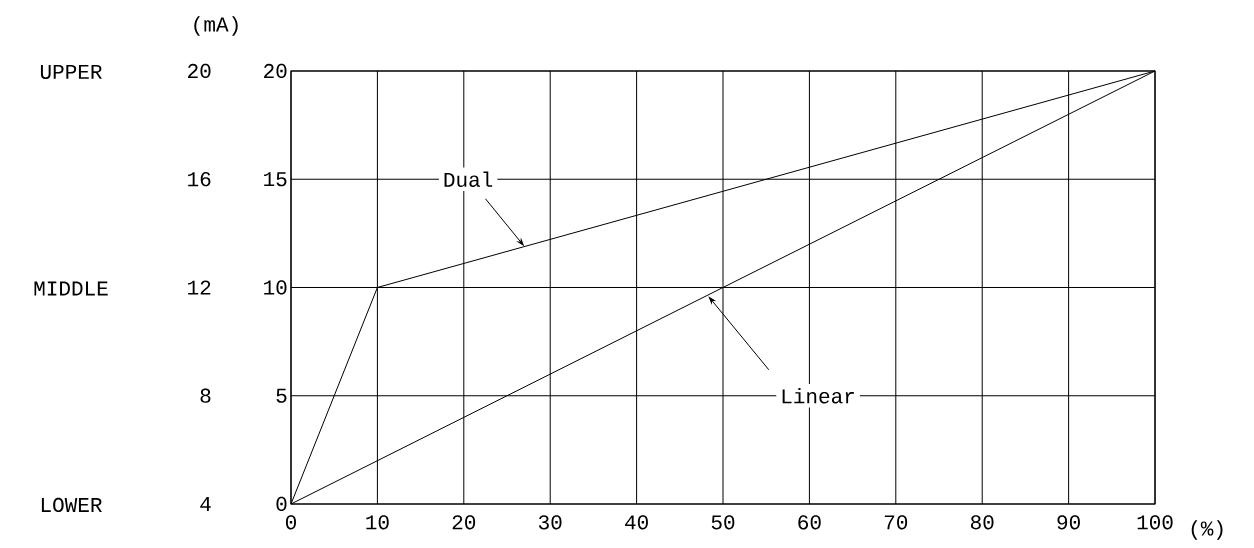  I want to click on text: UPPER, so click(71, 72).